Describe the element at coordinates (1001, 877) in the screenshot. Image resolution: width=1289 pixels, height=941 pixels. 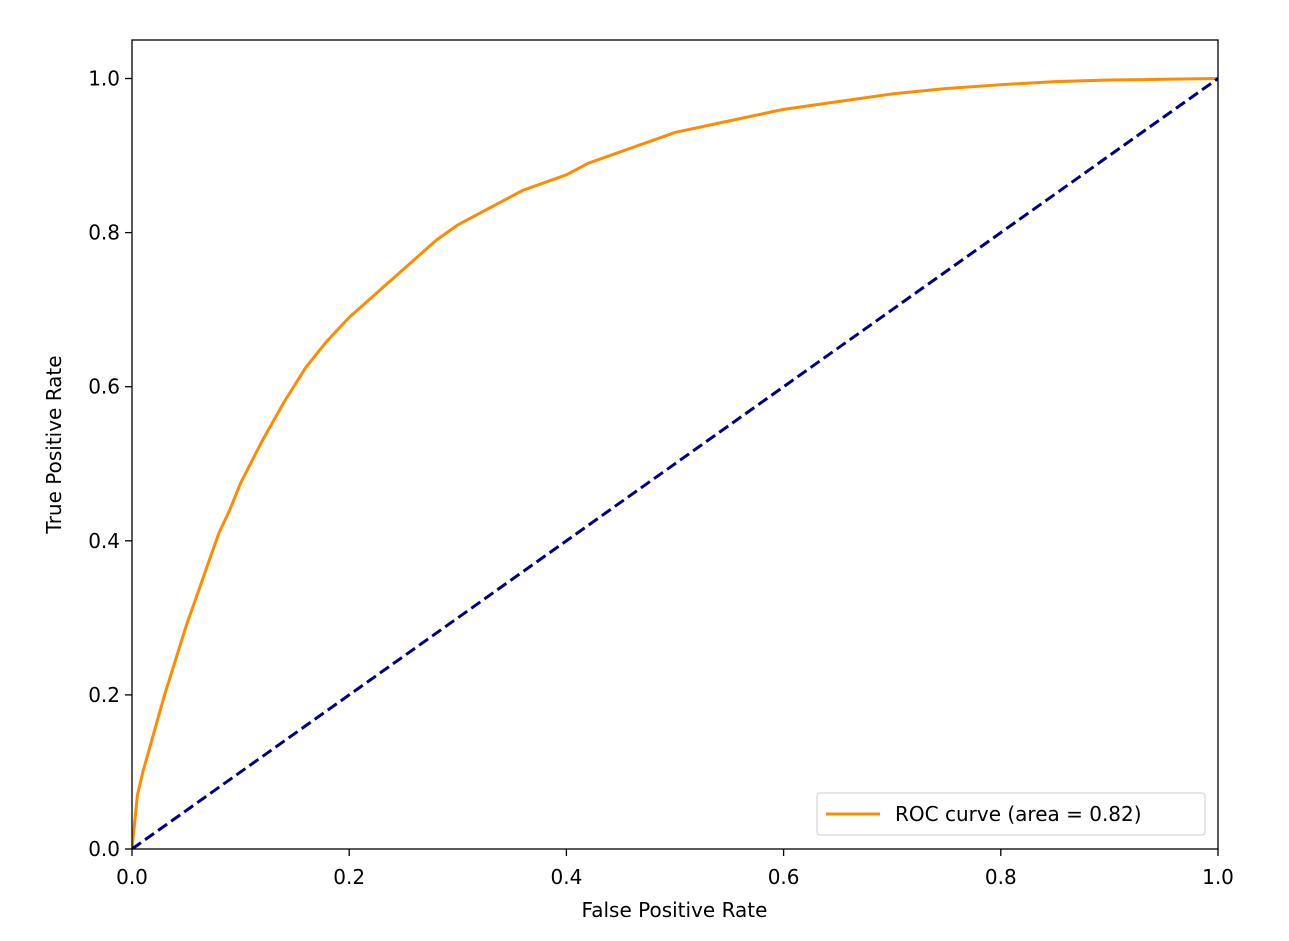
I see `x-tick-label: 0.8` at that location.